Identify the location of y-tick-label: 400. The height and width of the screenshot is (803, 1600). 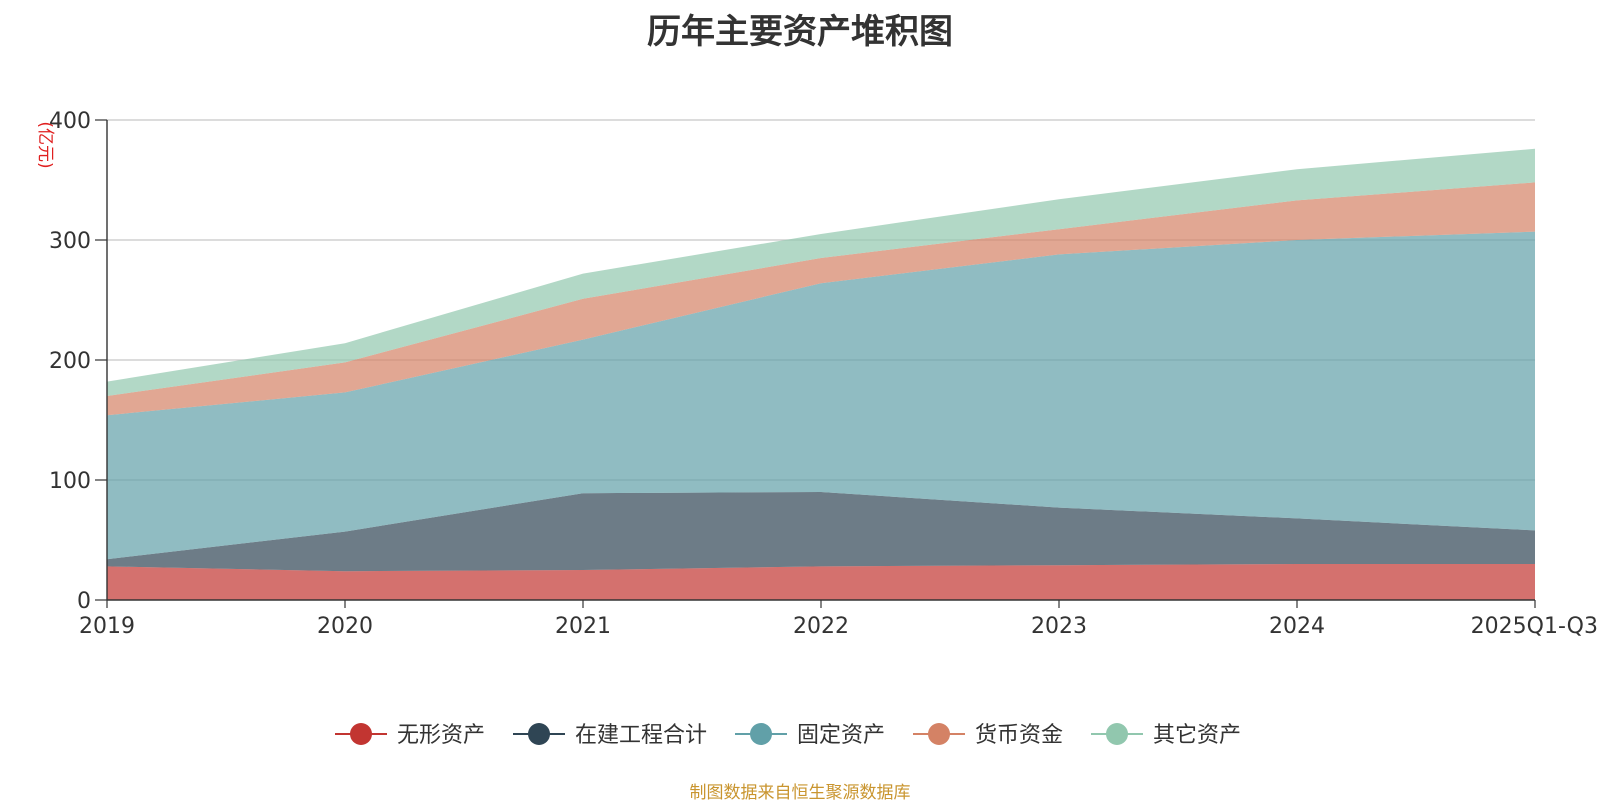
(70, 121).